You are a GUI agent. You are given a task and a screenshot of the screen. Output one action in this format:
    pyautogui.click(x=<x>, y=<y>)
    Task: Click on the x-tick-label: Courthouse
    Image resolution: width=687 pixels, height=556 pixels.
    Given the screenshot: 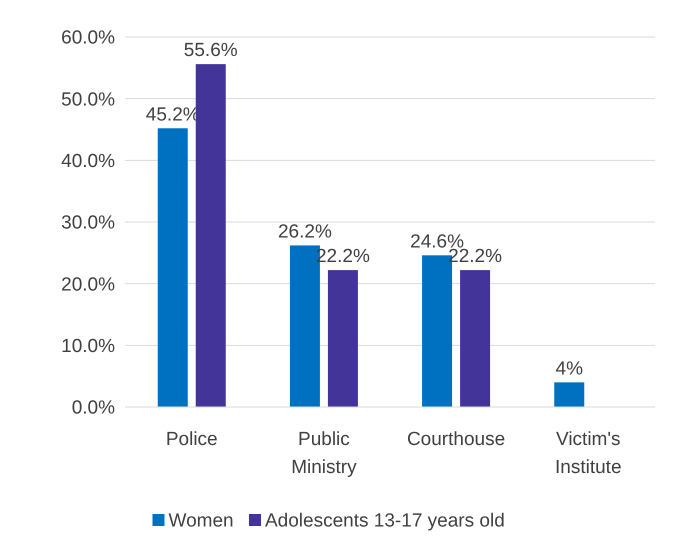 What is the action you would take?
    pyautogui.click(x=456, y=439)
    